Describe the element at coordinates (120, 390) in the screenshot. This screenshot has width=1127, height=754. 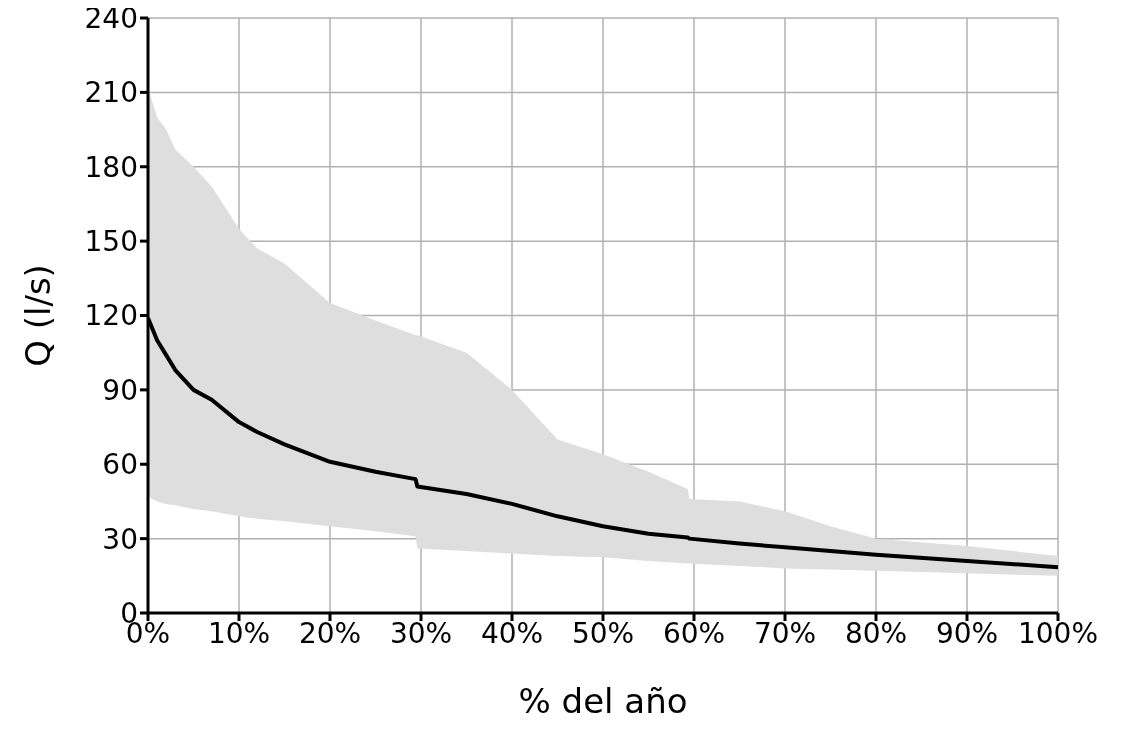
I see `y-tick-label: 90` at that location.